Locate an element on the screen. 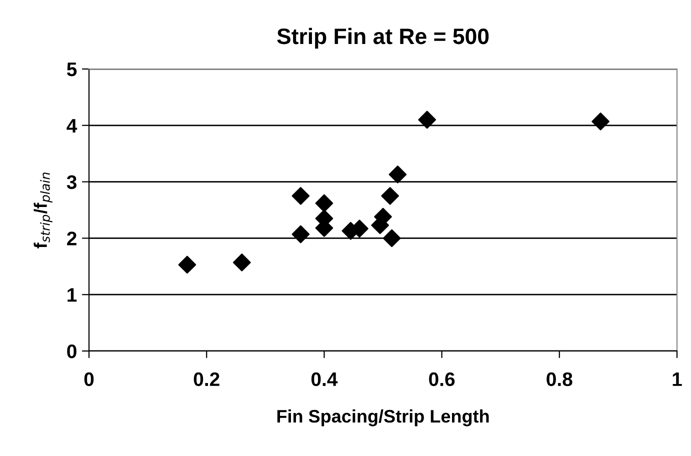 Image resolution: width=691 pixels, height=456 pixels. x-tick-label: 0 is located at coordinates (89, 379).